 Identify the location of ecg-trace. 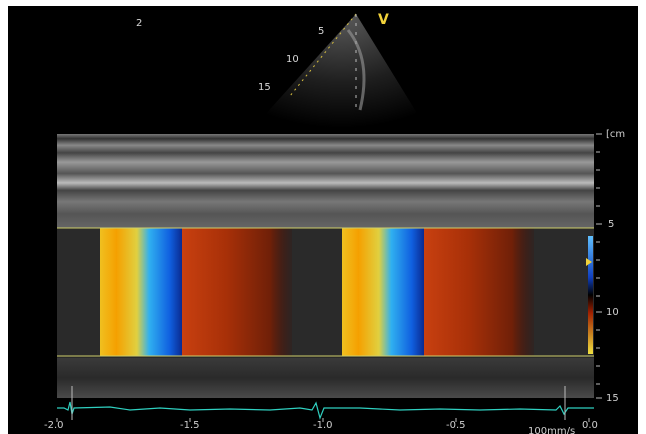
(325, 410).